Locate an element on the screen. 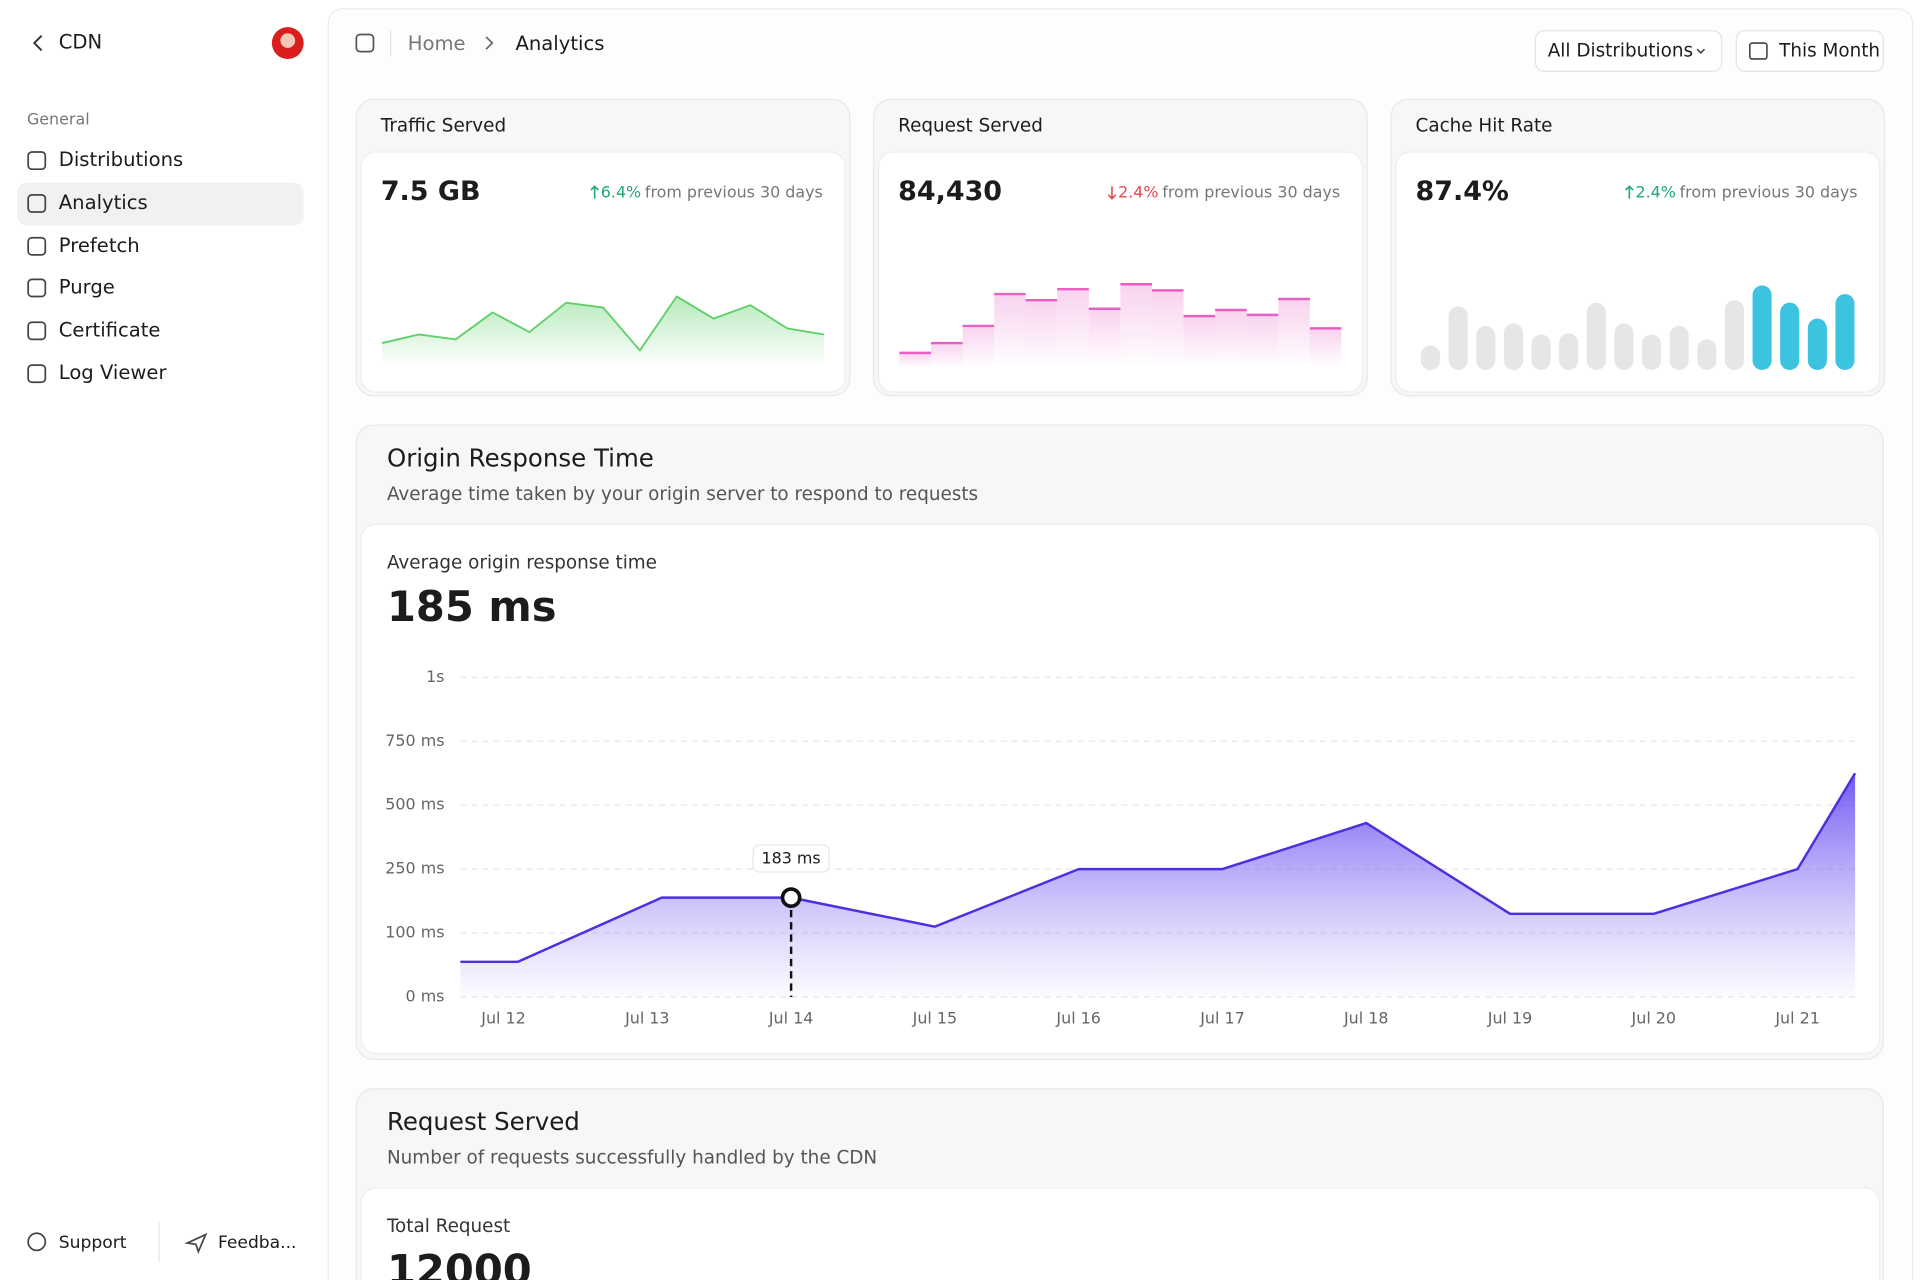 This screenshot has width=1920, height=1280. y-tick-label: 1s is located at coordinates (435, 676).